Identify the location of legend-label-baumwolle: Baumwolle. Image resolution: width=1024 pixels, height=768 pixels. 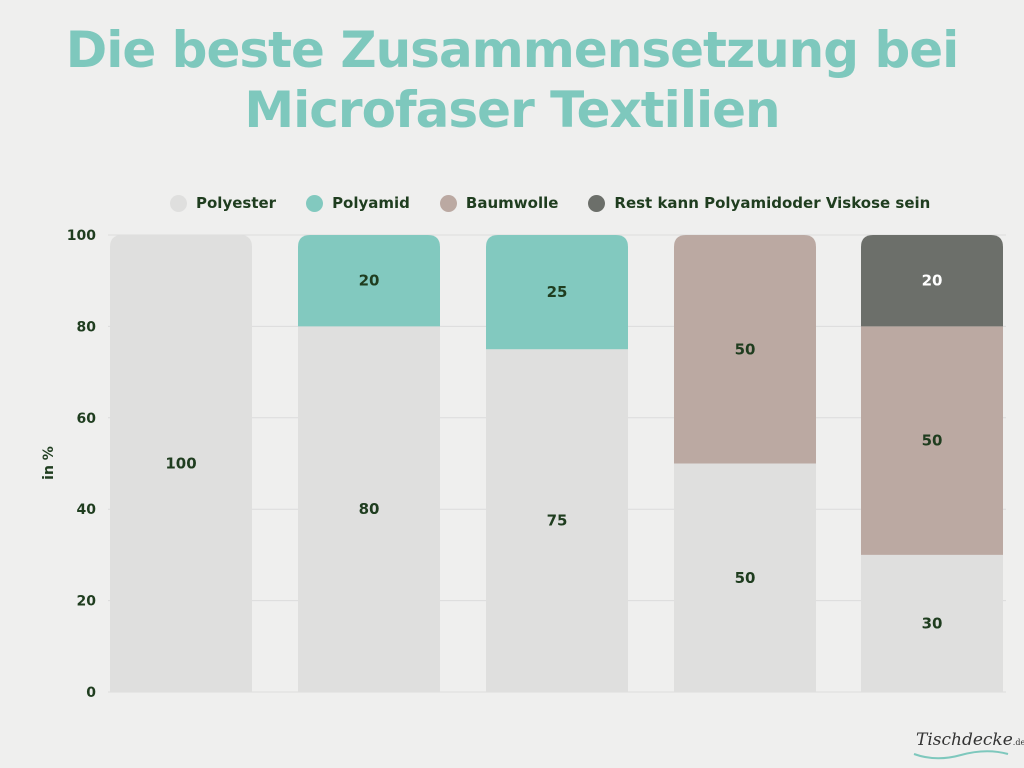
(512, 203).